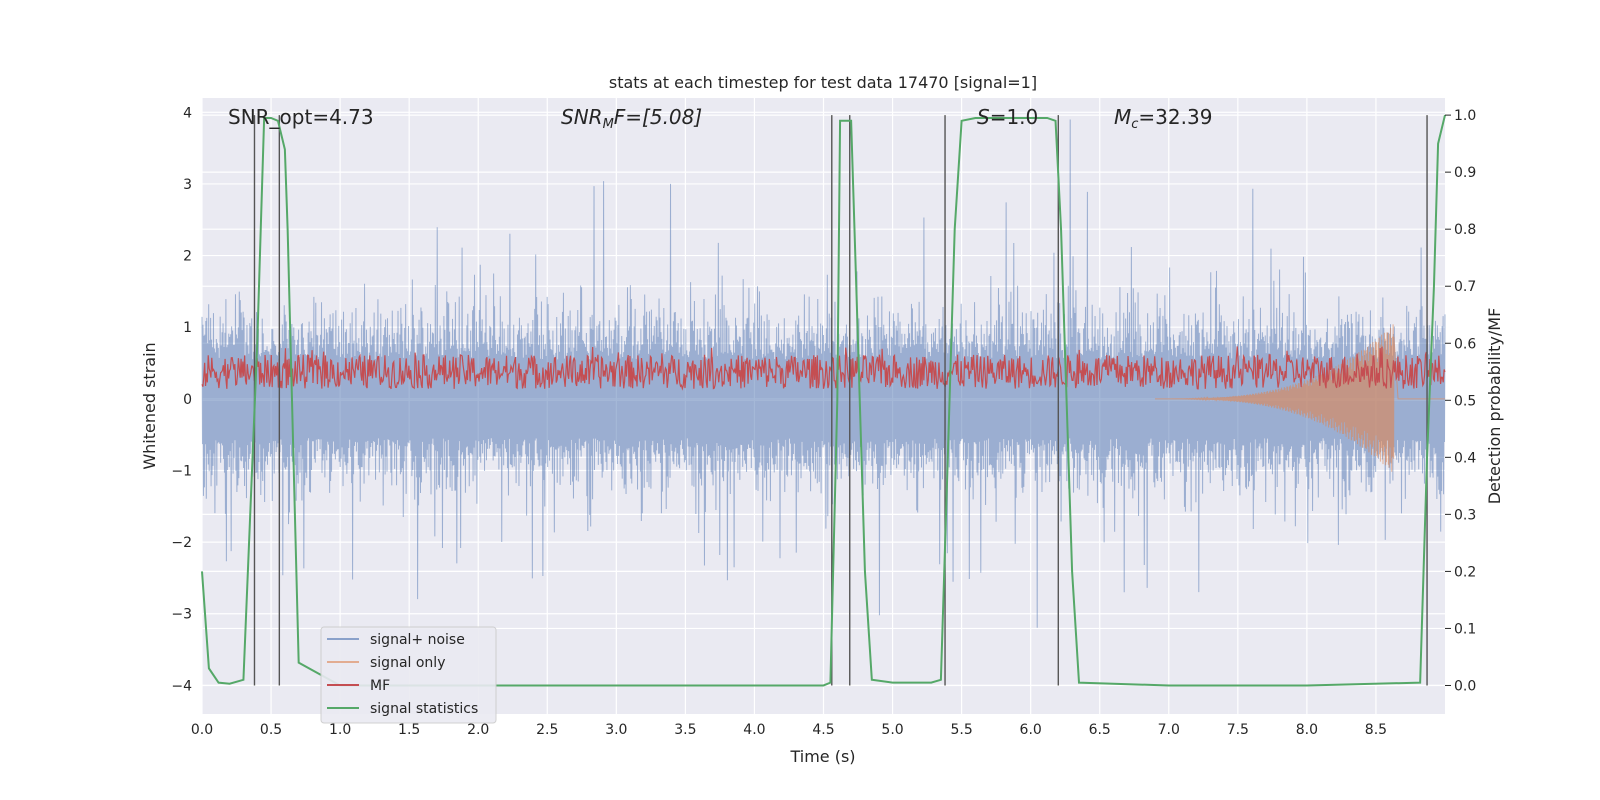 The image size is (1600, 800). I want to click on legend-box, so click(408, 675).